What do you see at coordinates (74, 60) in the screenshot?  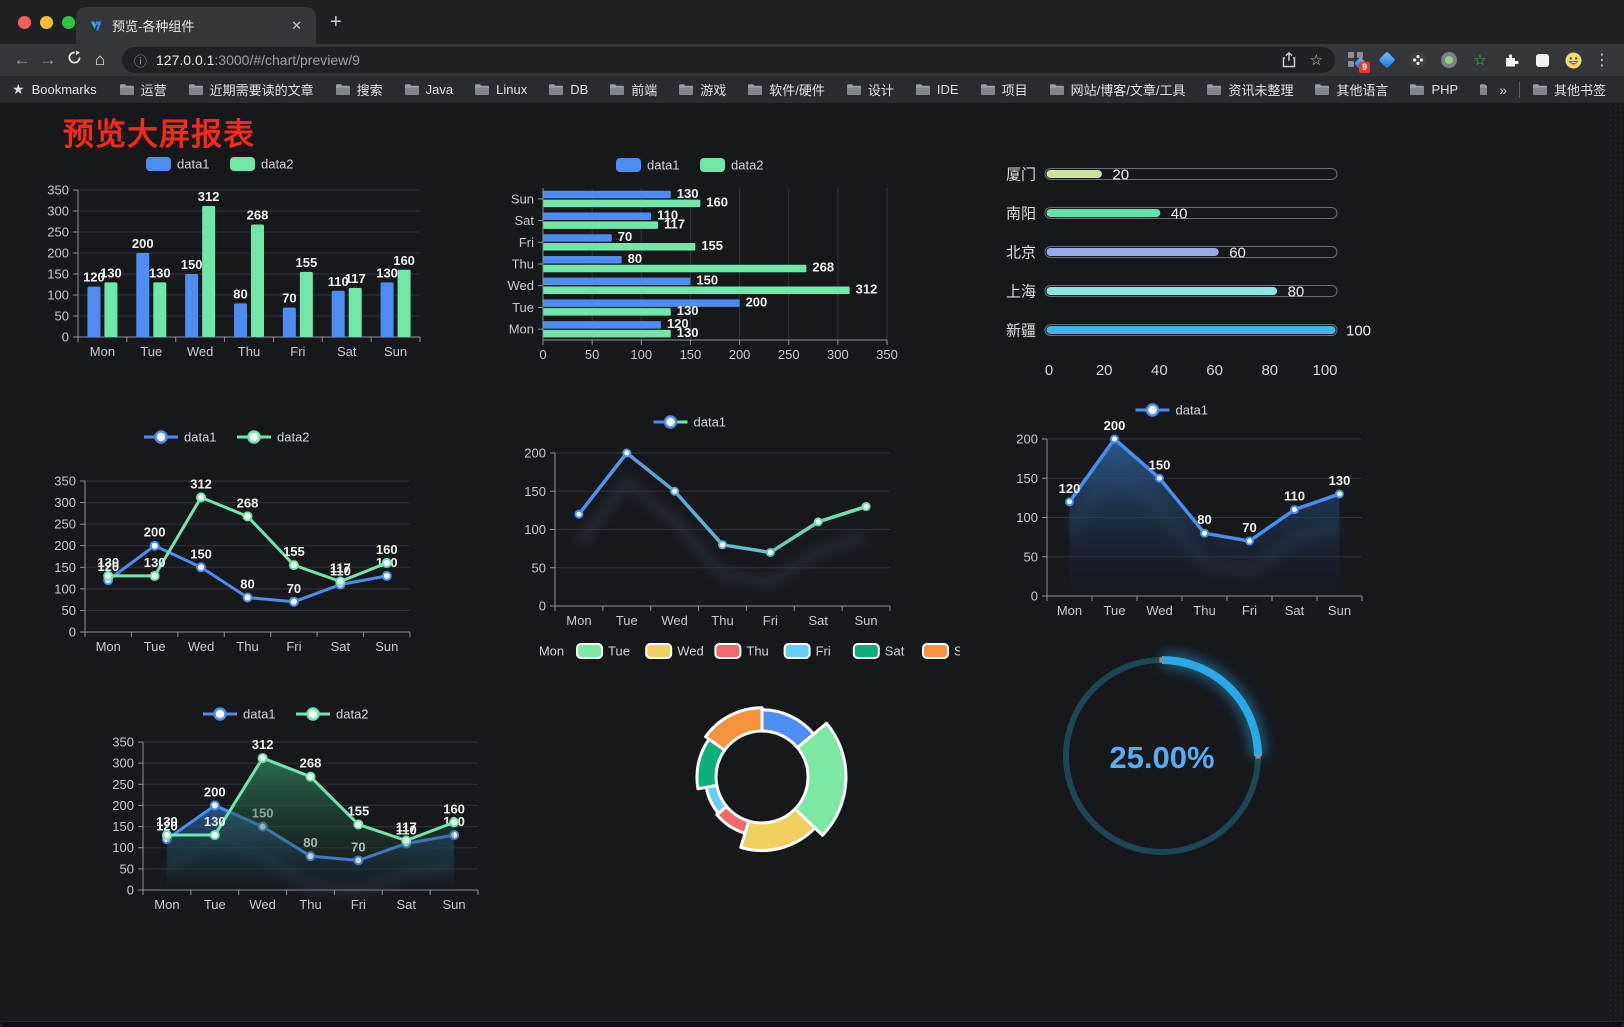 I see `reload-button` at bounding box center [74, 60].